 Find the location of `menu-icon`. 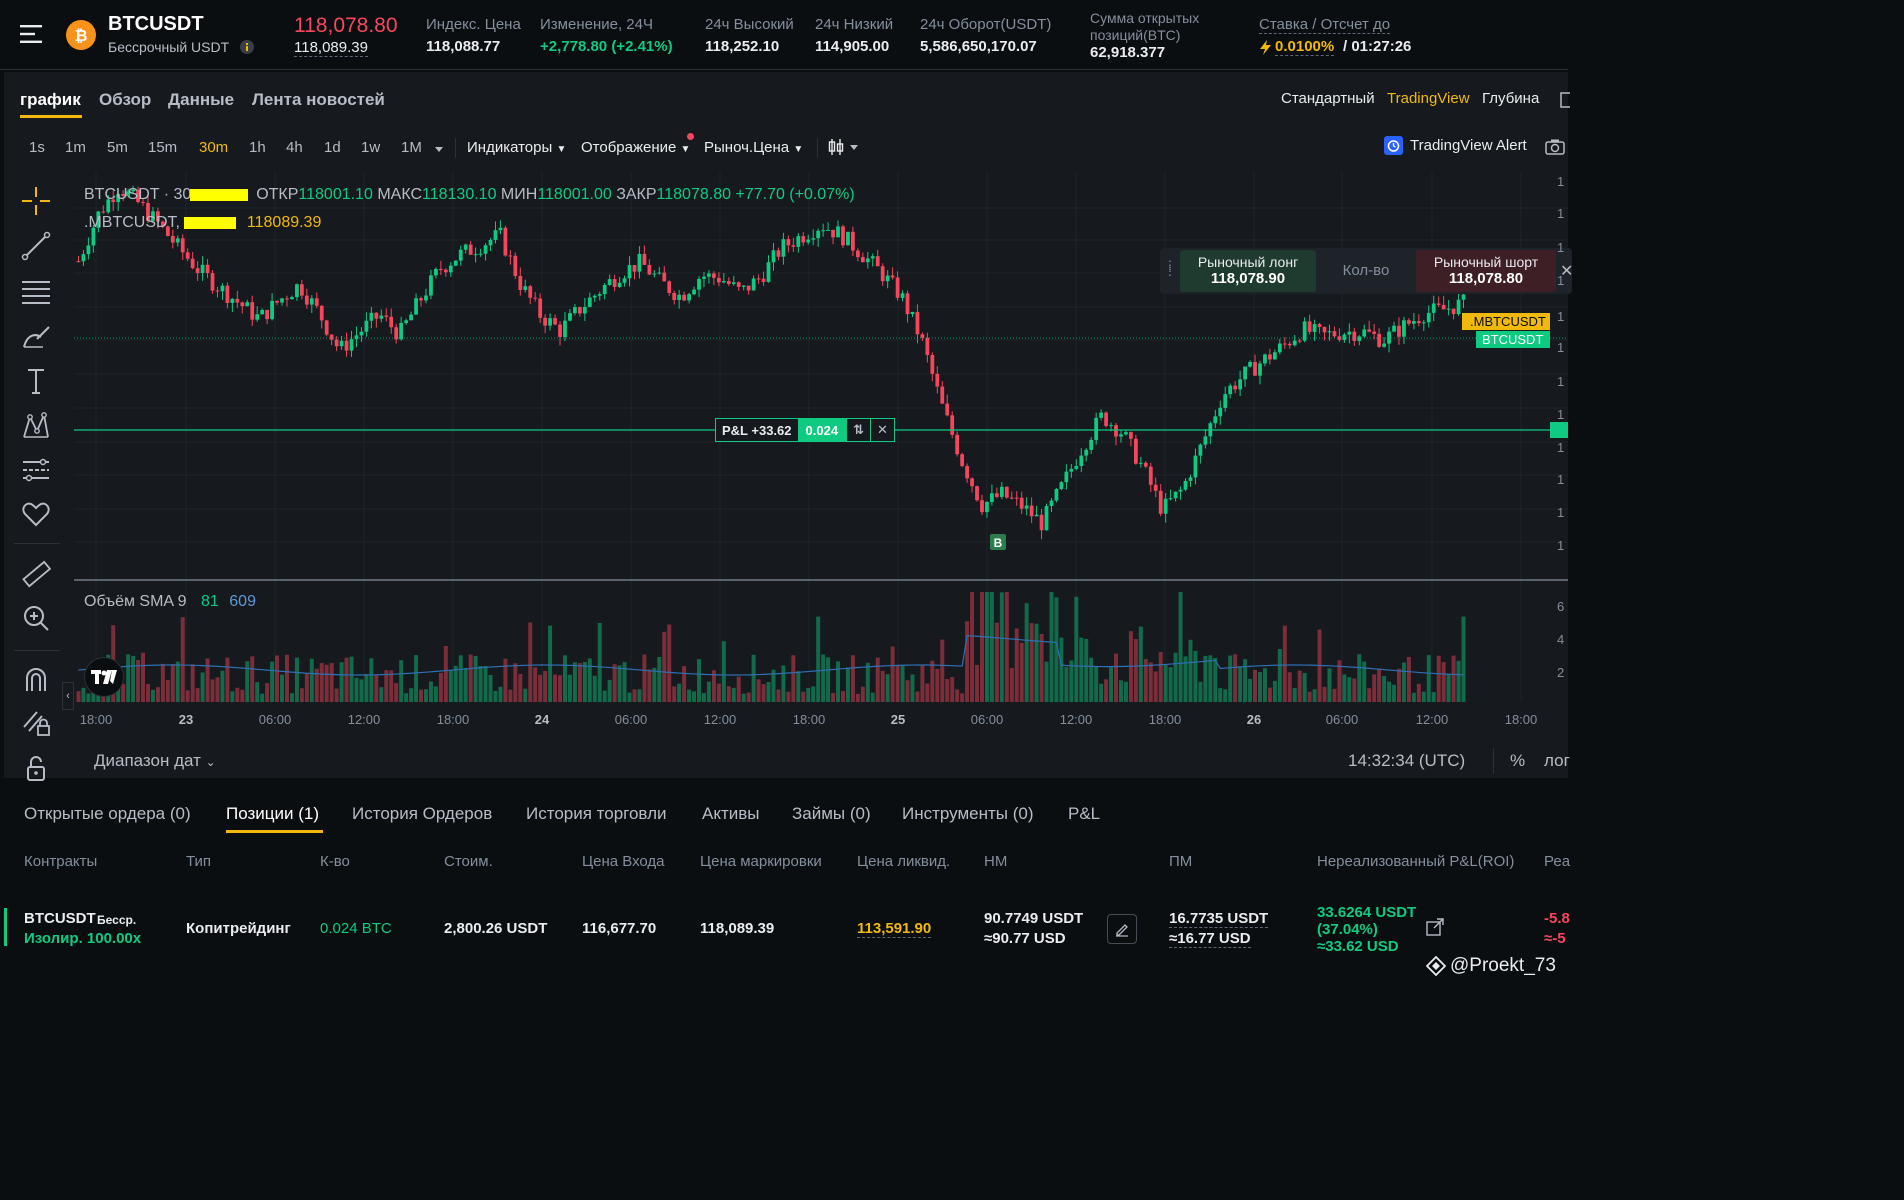

menu-icon is located at coordinates (31, 36).